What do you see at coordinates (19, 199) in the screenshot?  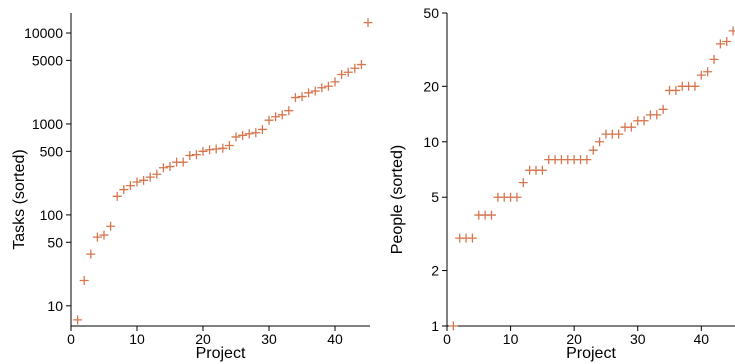 I see `tasks-y-axis-label: Tasks (sorted)` at bounding box center [19, 199].